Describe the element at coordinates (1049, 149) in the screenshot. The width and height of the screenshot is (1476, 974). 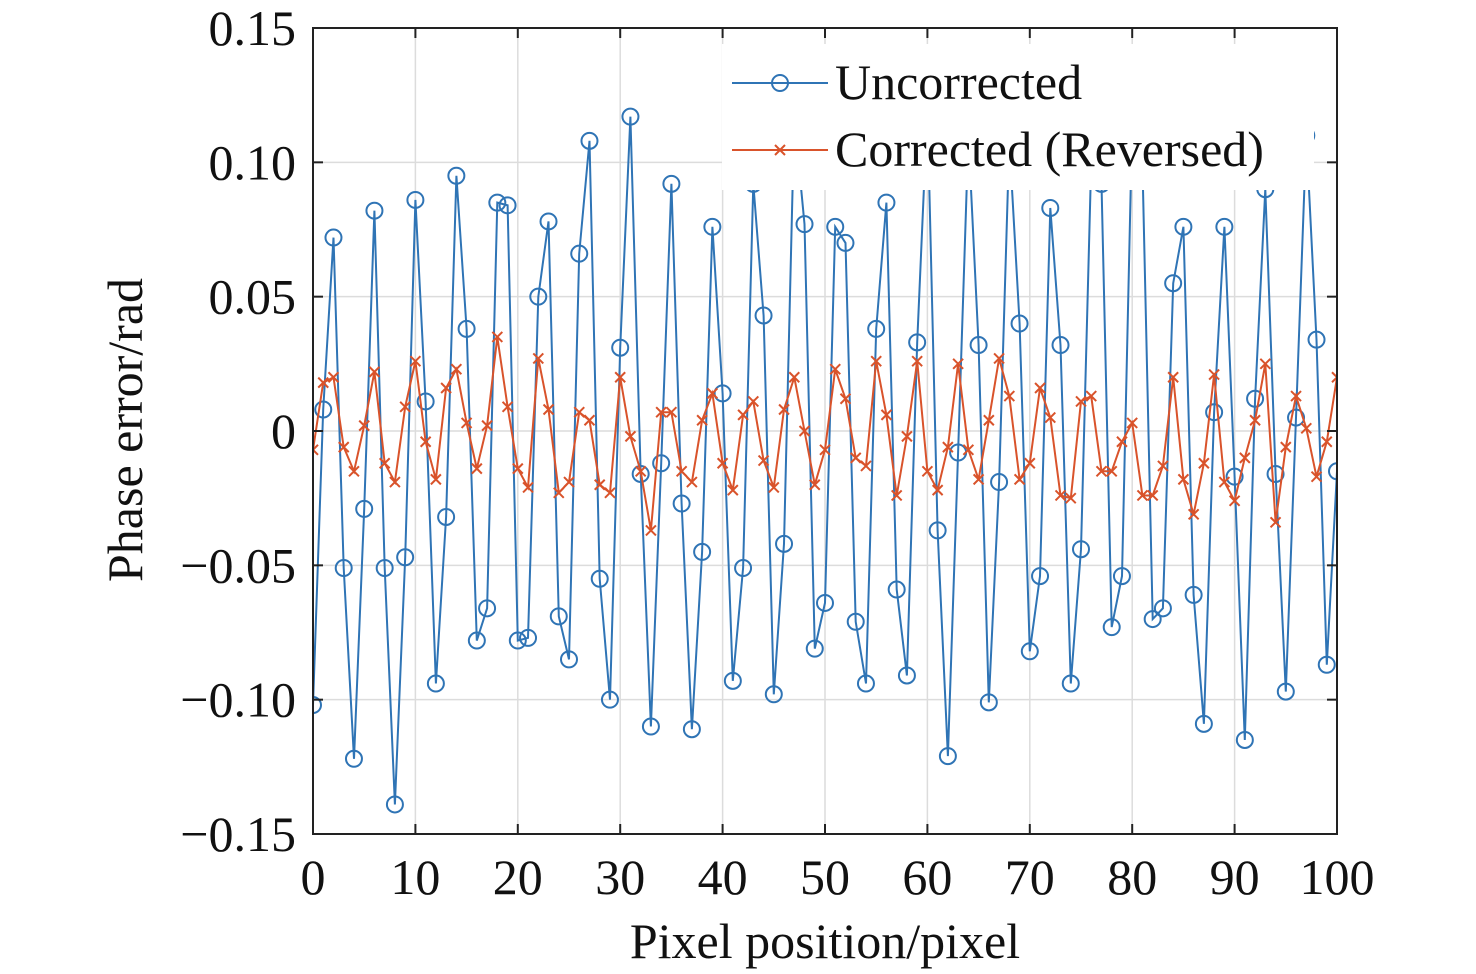
I see `legend-label-corrected: Corrected (Reversed)` at that location.